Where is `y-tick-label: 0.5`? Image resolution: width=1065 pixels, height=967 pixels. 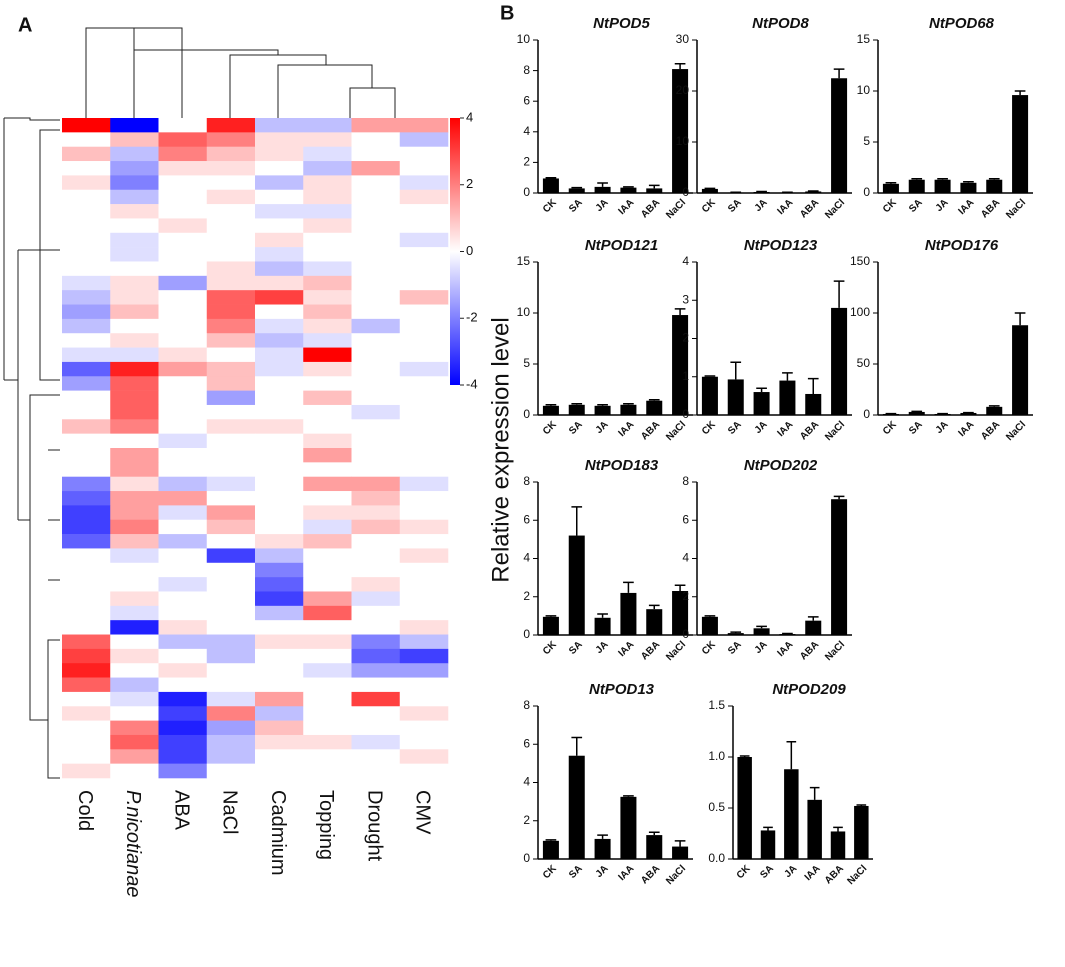
y-tick-label: 0.5 is located at coordinates (716, 807).